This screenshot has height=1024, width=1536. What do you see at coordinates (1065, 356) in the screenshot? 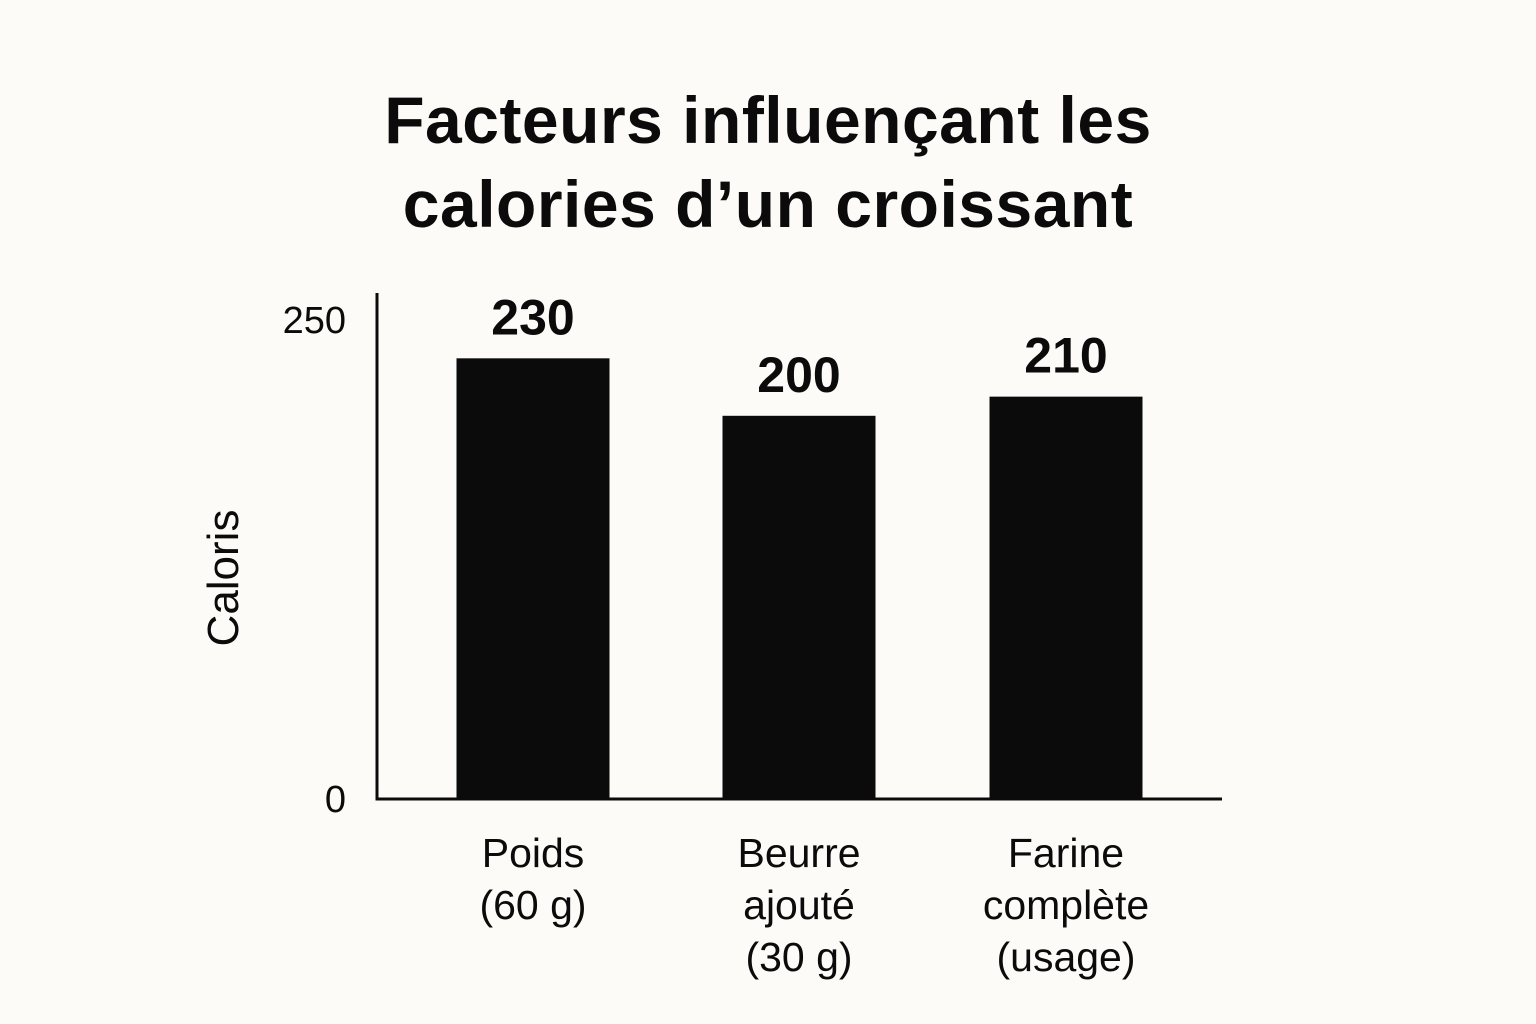
I see `data-label: 210` at bounding box center [1065, 356].